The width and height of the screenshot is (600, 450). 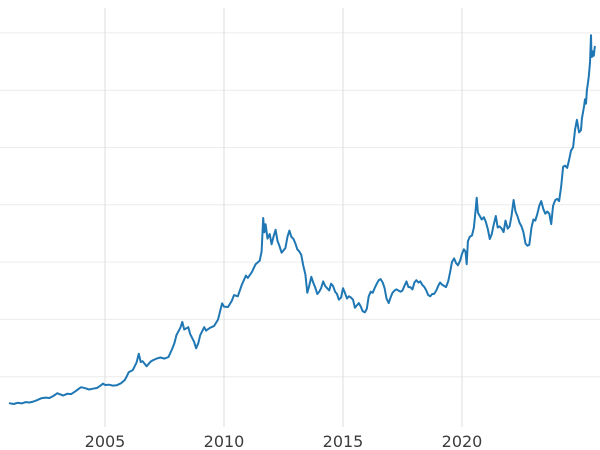 I want to click on x-tick-label: 2015, so click(x=343, y=441).